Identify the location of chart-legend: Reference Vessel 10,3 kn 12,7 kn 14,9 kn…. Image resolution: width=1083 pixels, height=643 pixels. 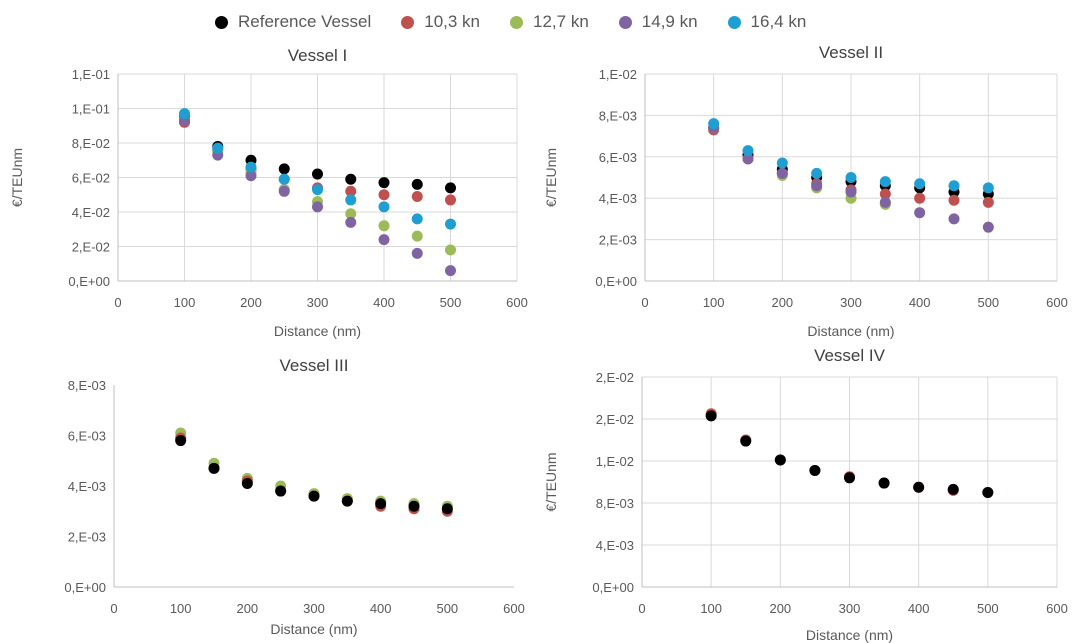
(525, 22).